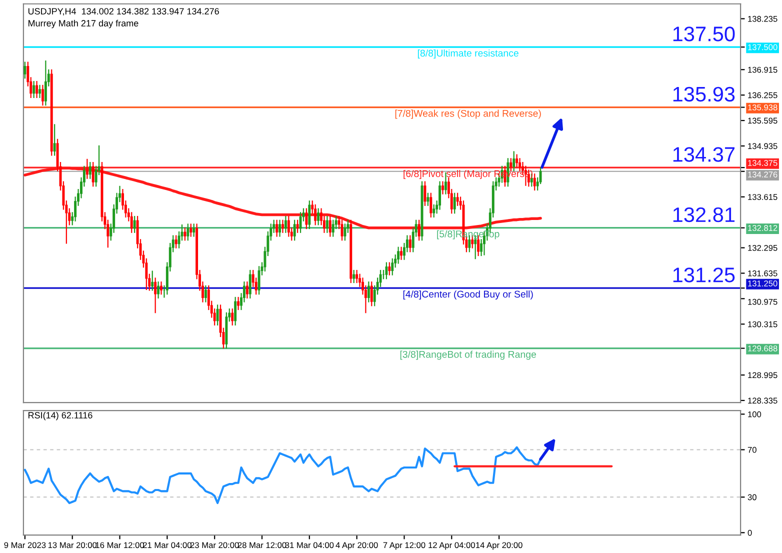 The width and height of the screenshot is (782, 553). I want to click on y-tick-label: 136.255, so click(763, 95).